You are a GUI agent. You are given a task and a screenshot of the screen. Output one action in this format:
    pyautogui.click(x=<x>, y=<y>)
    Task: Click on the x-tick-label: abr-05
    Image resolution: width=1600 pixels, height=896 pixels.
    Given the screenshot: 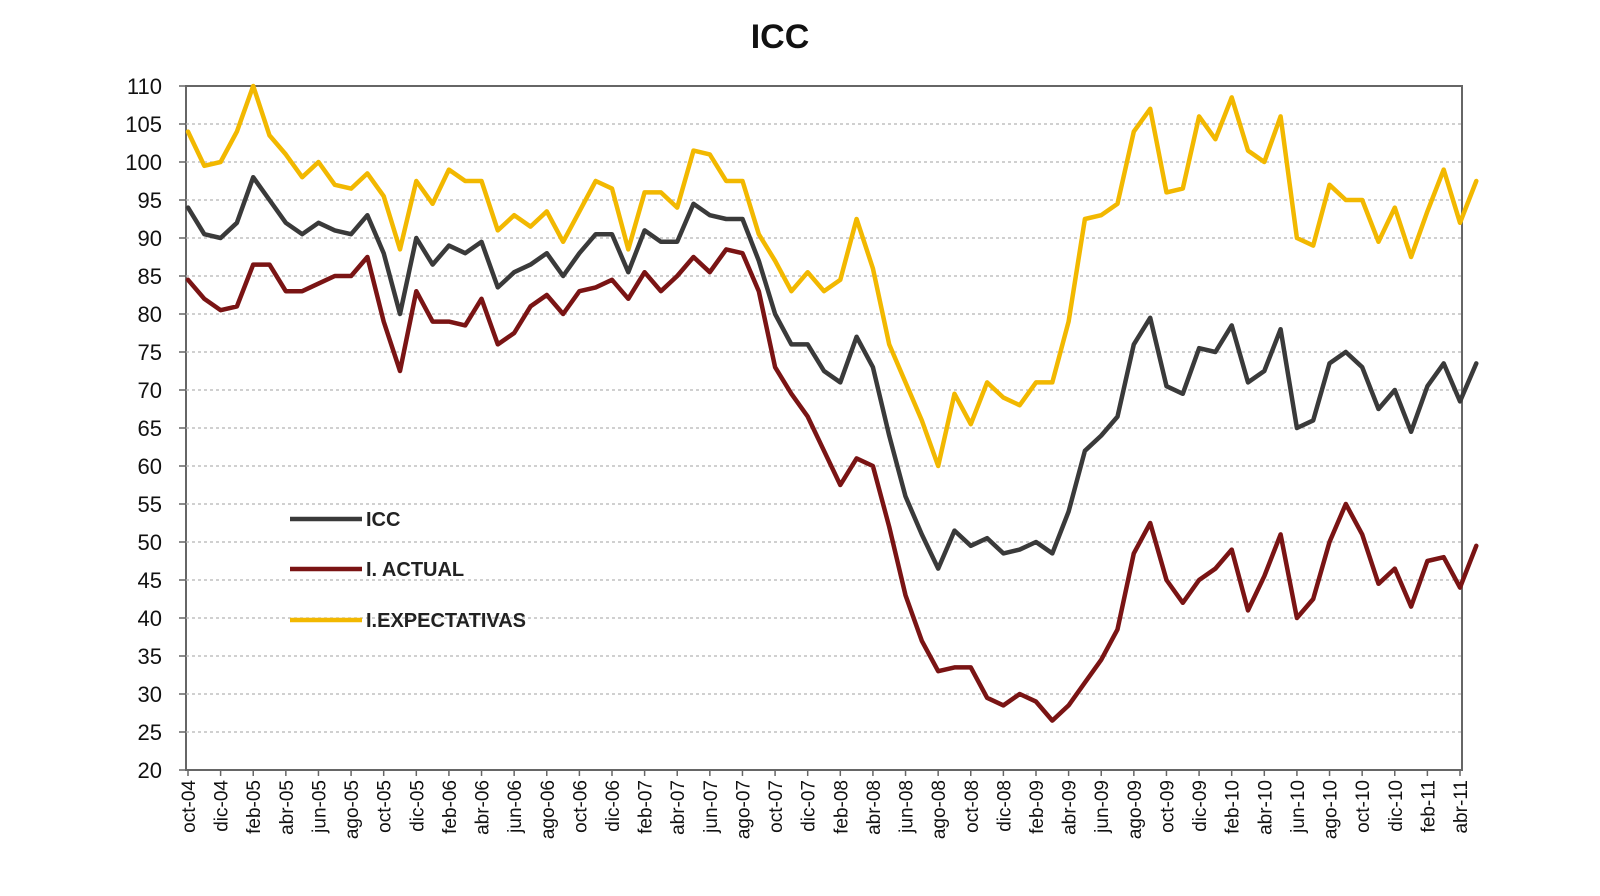 What is the action you would take?
    pyautogui.click(x=287, y=807)
    